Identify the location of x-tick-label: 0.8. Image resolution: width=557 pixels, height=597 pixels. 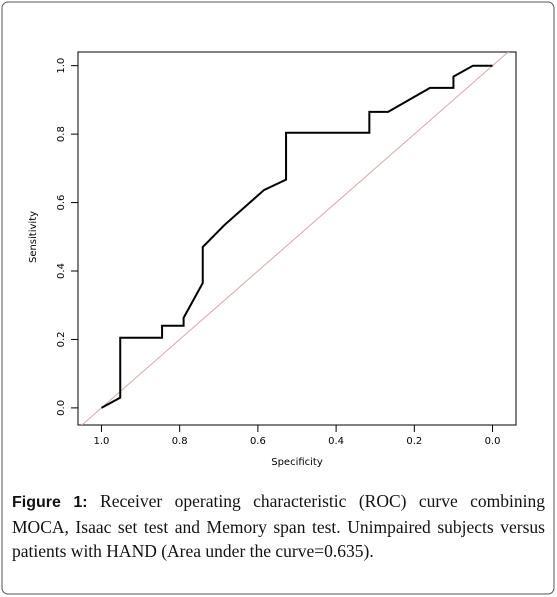
(180, 441).